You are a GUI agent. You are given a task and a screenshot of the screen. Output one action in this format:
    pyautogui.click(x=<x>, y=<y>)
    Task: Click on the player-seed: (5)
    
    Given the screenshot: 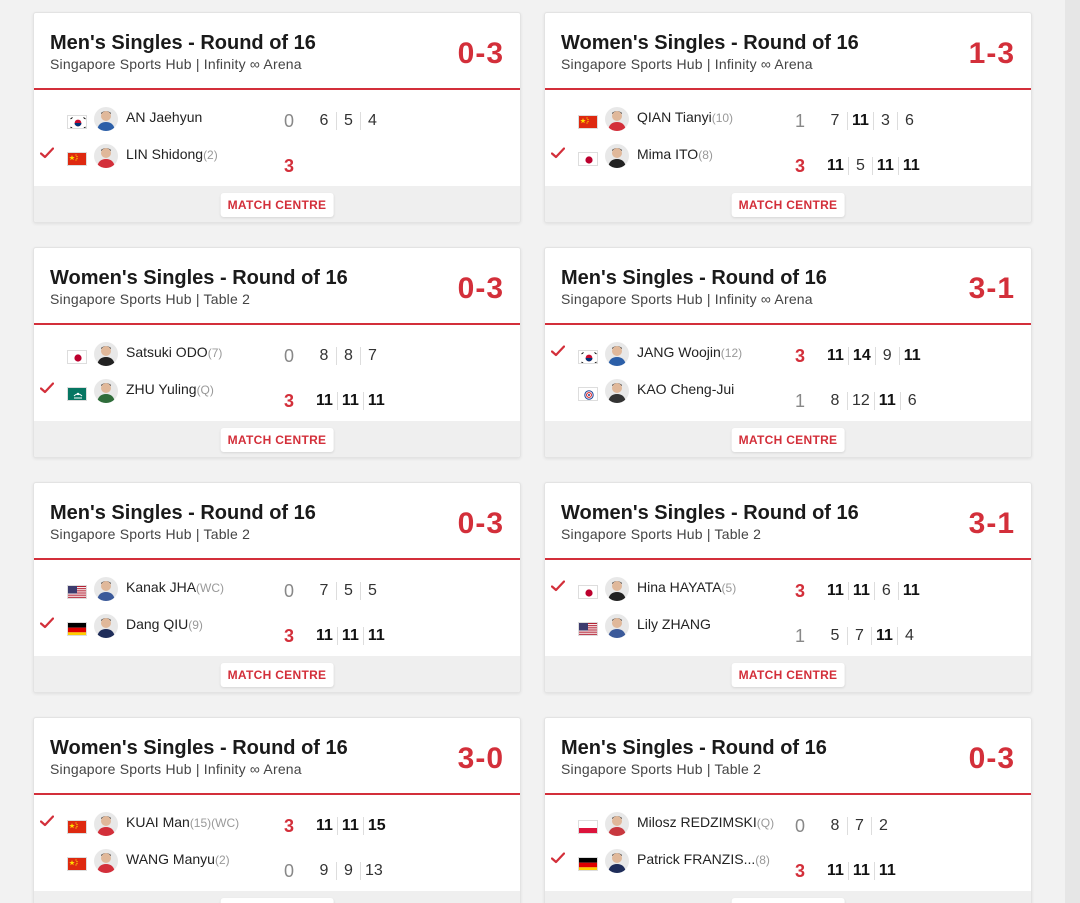 What is the action you would take?
    pyautogui.click(x=729, y=588)
    